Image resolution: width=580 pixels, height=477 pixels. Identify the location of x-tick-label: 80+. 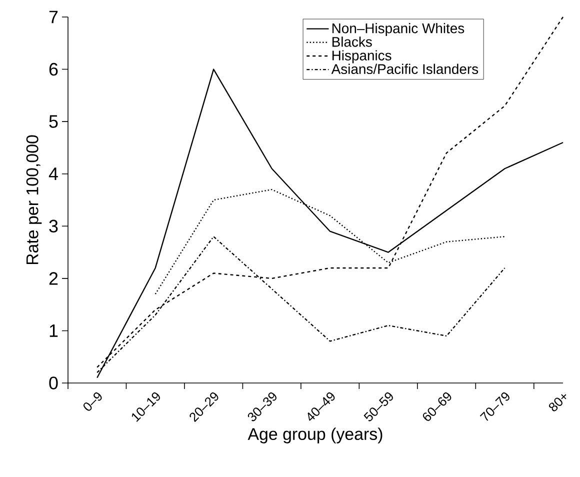
(557, 403).